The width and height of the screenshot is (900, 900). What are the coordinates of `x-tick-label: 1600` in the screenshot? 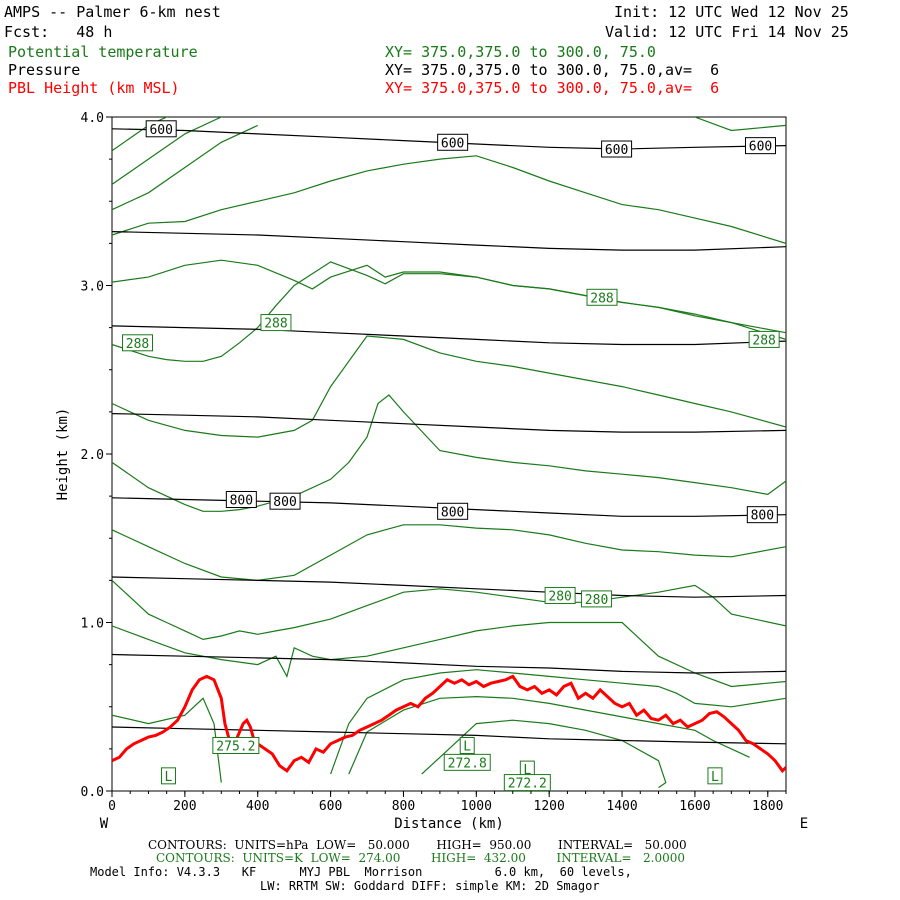 It's located at (694, 806).